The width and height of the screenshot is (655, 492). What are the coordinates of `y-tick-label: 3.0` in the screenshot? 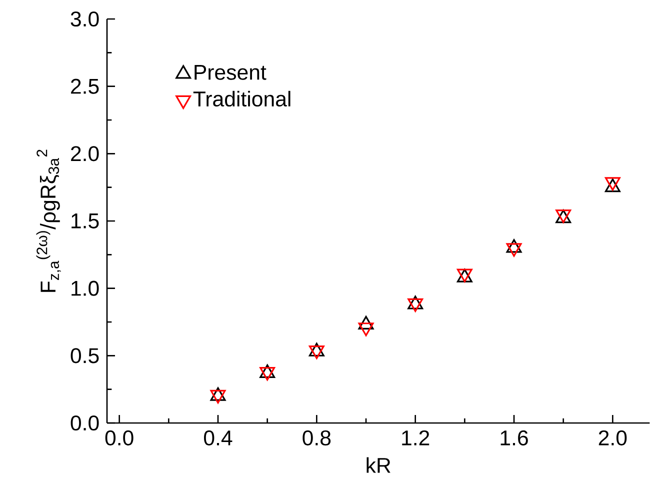 It's located at (84, 19).